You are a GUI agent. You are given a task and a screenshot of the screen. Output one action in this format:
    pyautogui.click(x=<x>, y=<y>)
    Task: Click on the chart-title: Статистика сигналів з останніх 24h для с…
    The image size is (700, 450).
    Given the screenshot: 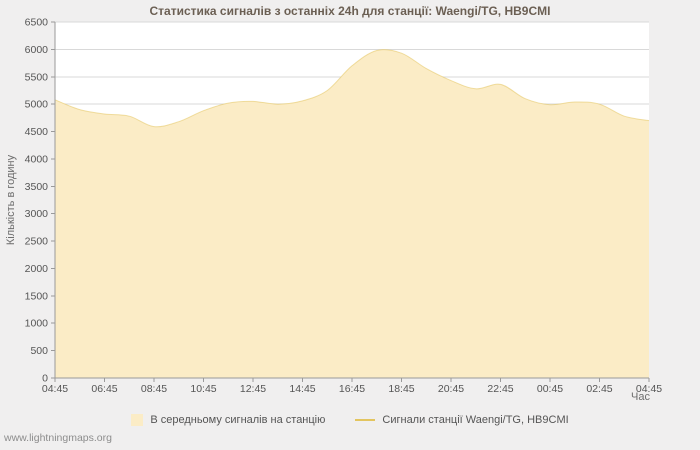 What is the action you would take?
    pyautogui.click(x=350, y=11)
    